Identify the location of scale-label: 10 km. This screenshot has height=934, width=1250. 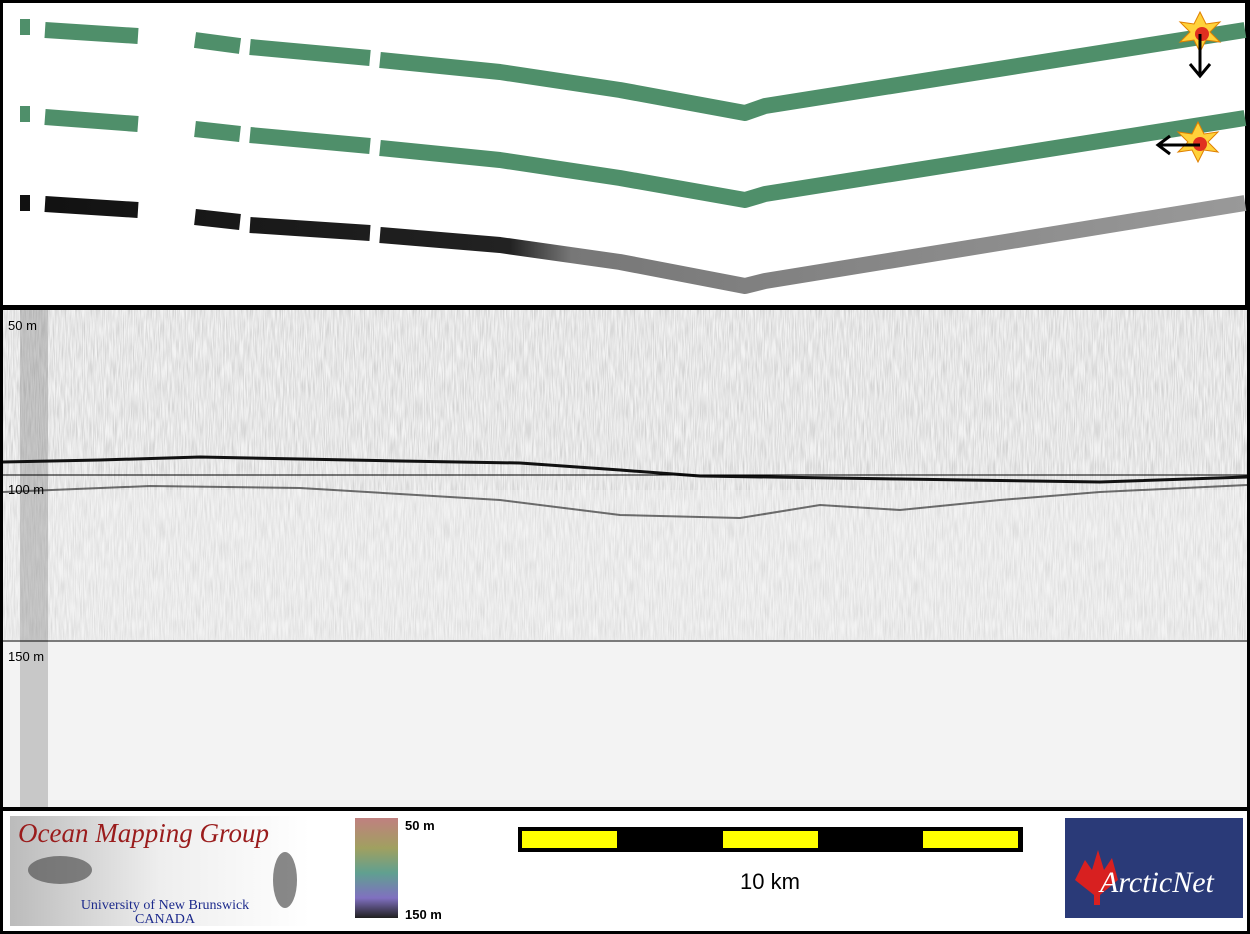
(770, 881).